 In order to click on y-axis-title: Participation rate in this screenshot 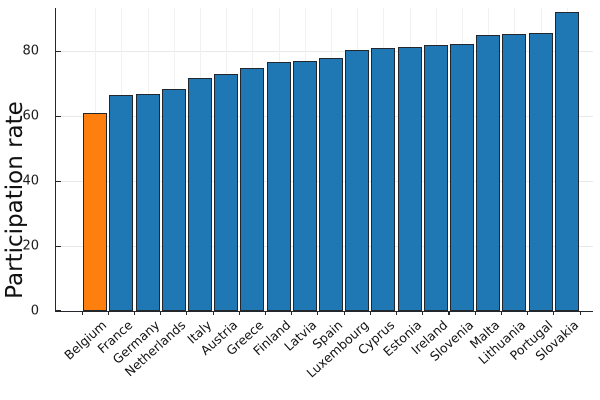, I will do `click(15, 200)`.